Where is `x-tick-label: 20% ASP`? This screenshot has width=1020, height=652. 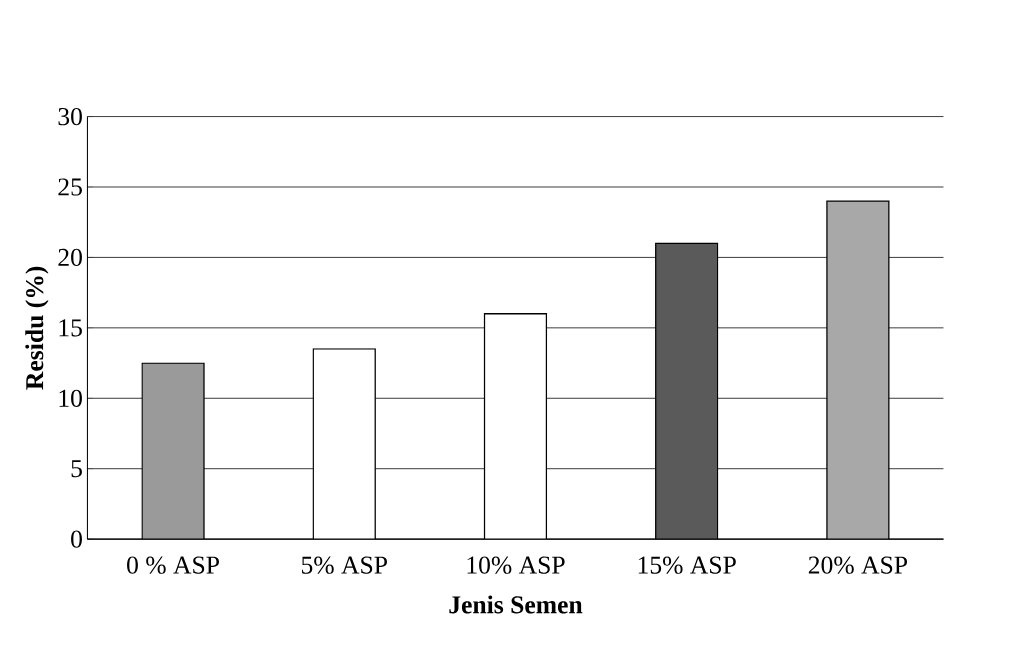
x-tick-label: 20% ASP is located at coordinates (858, 565).